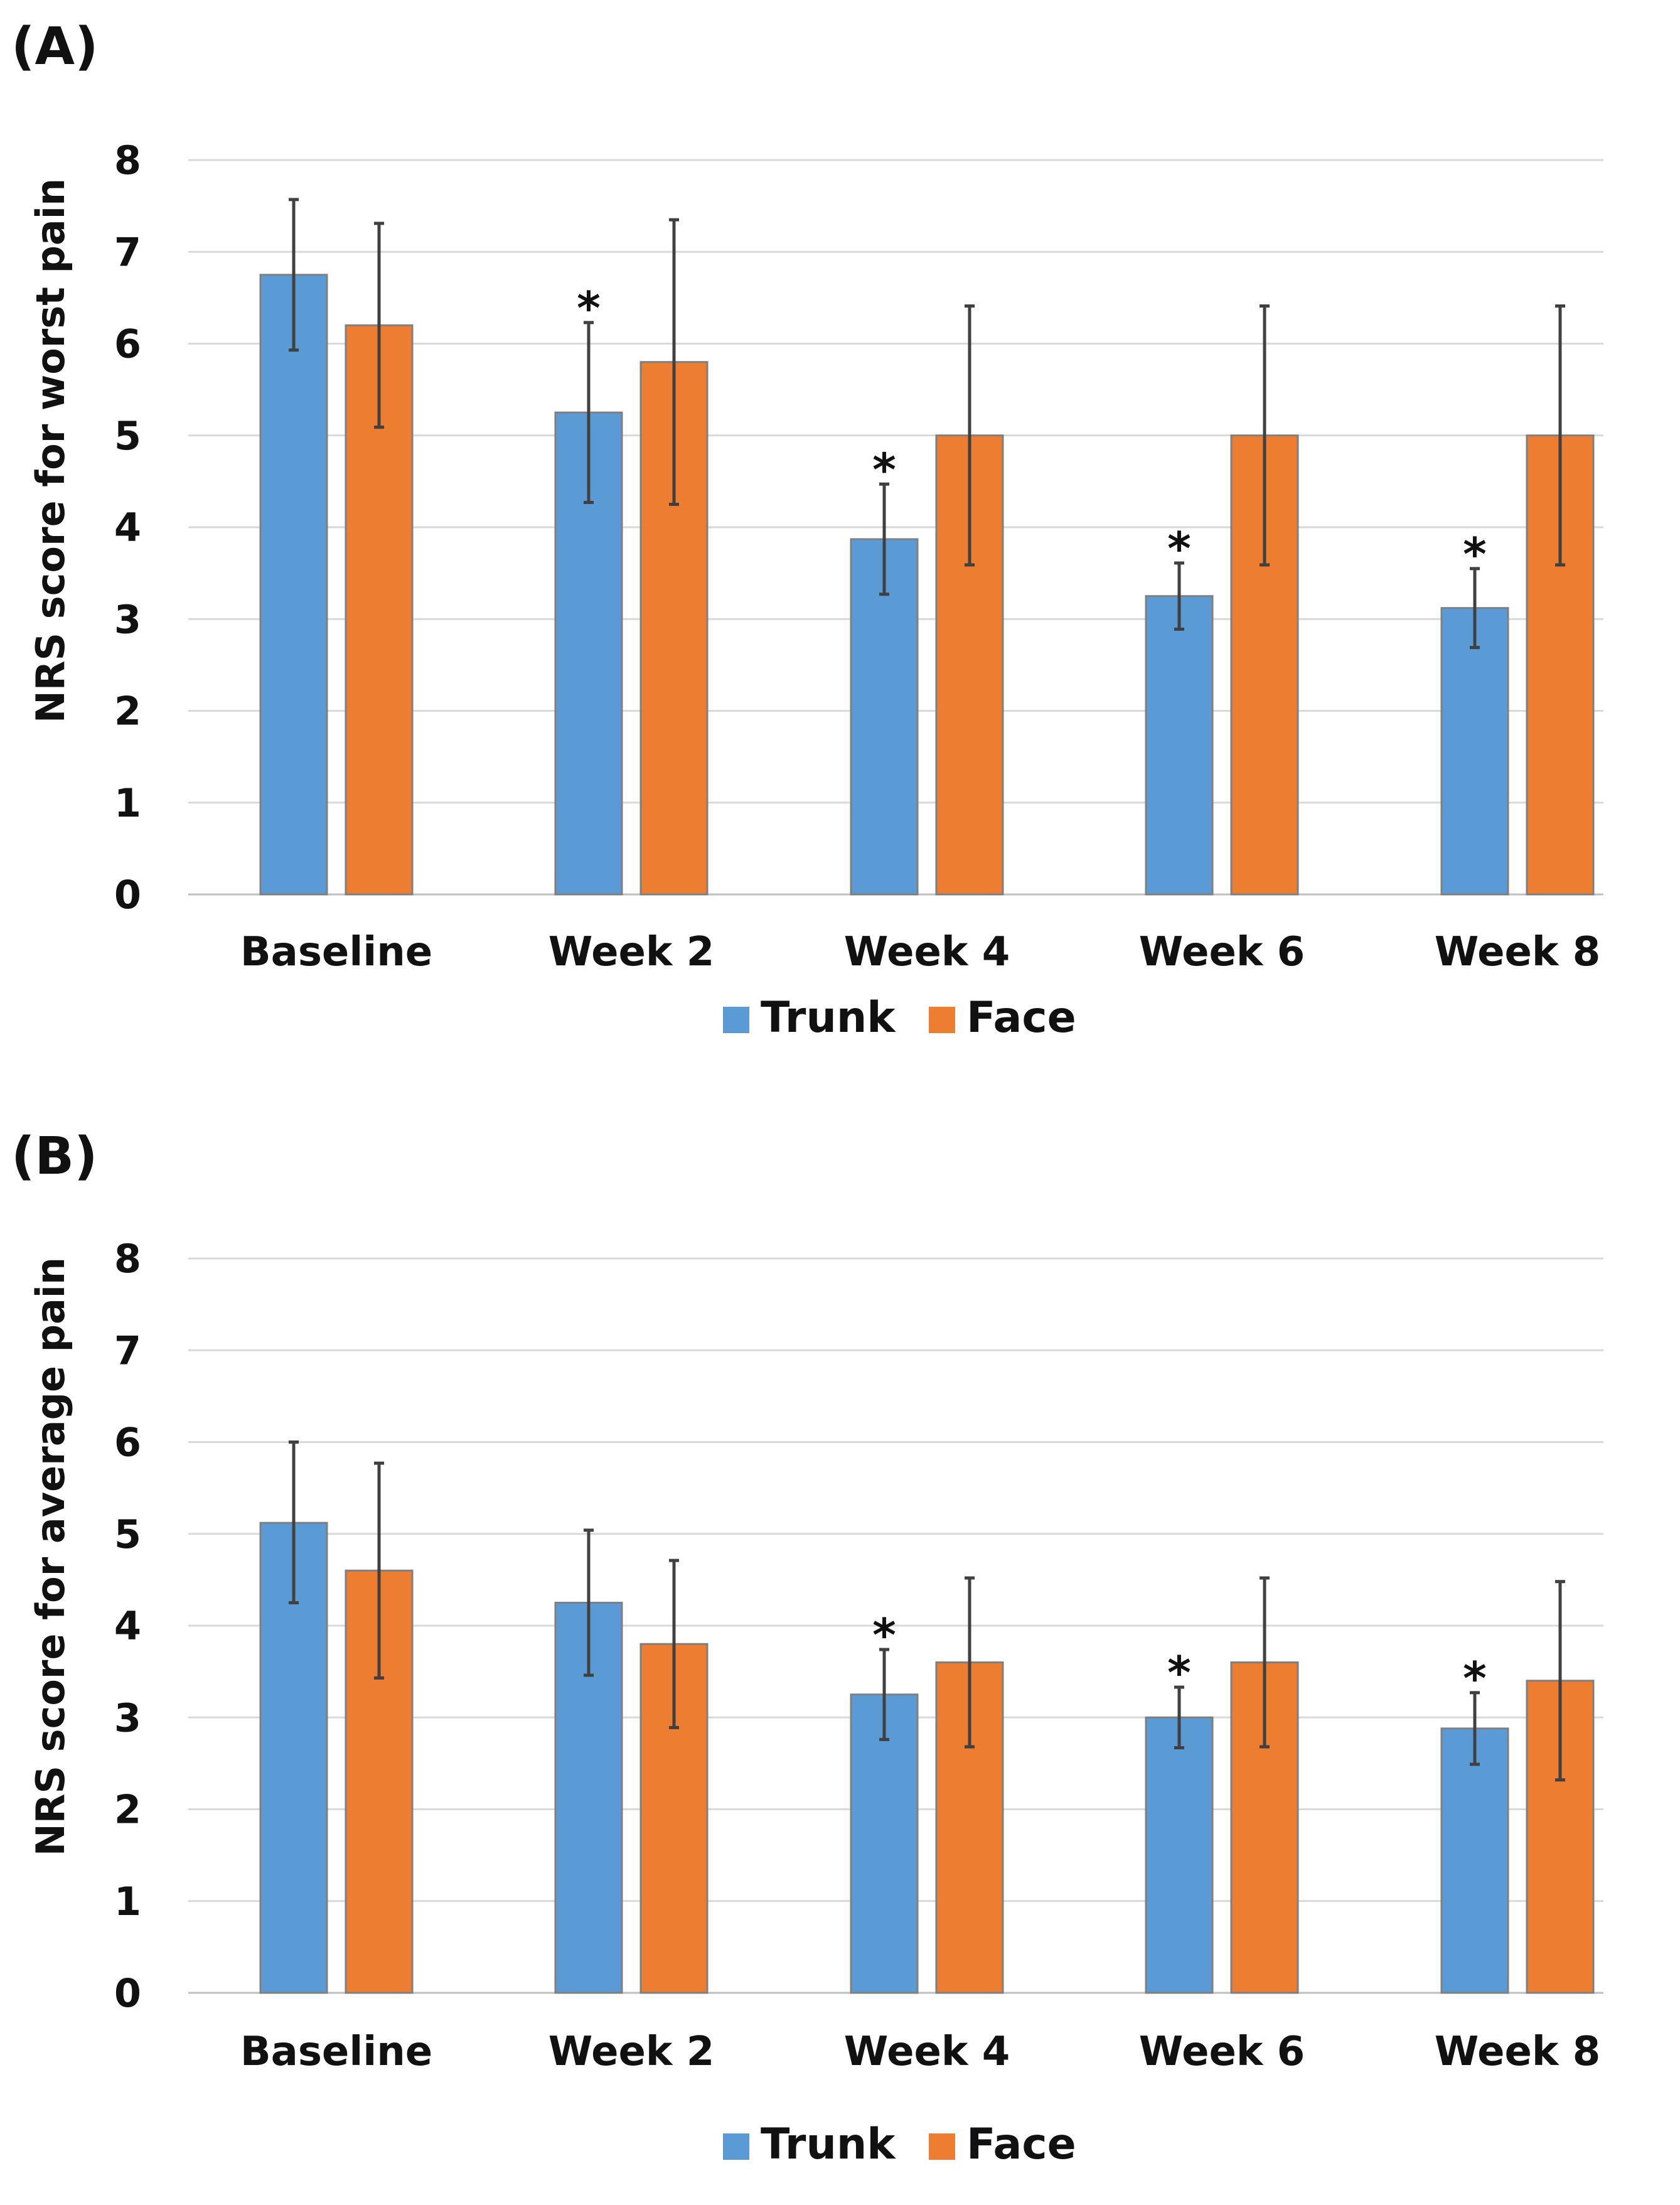 The height and width of the screenshot is (2205, 1680). I want to click on panel-label: (A), so click(54, 47).